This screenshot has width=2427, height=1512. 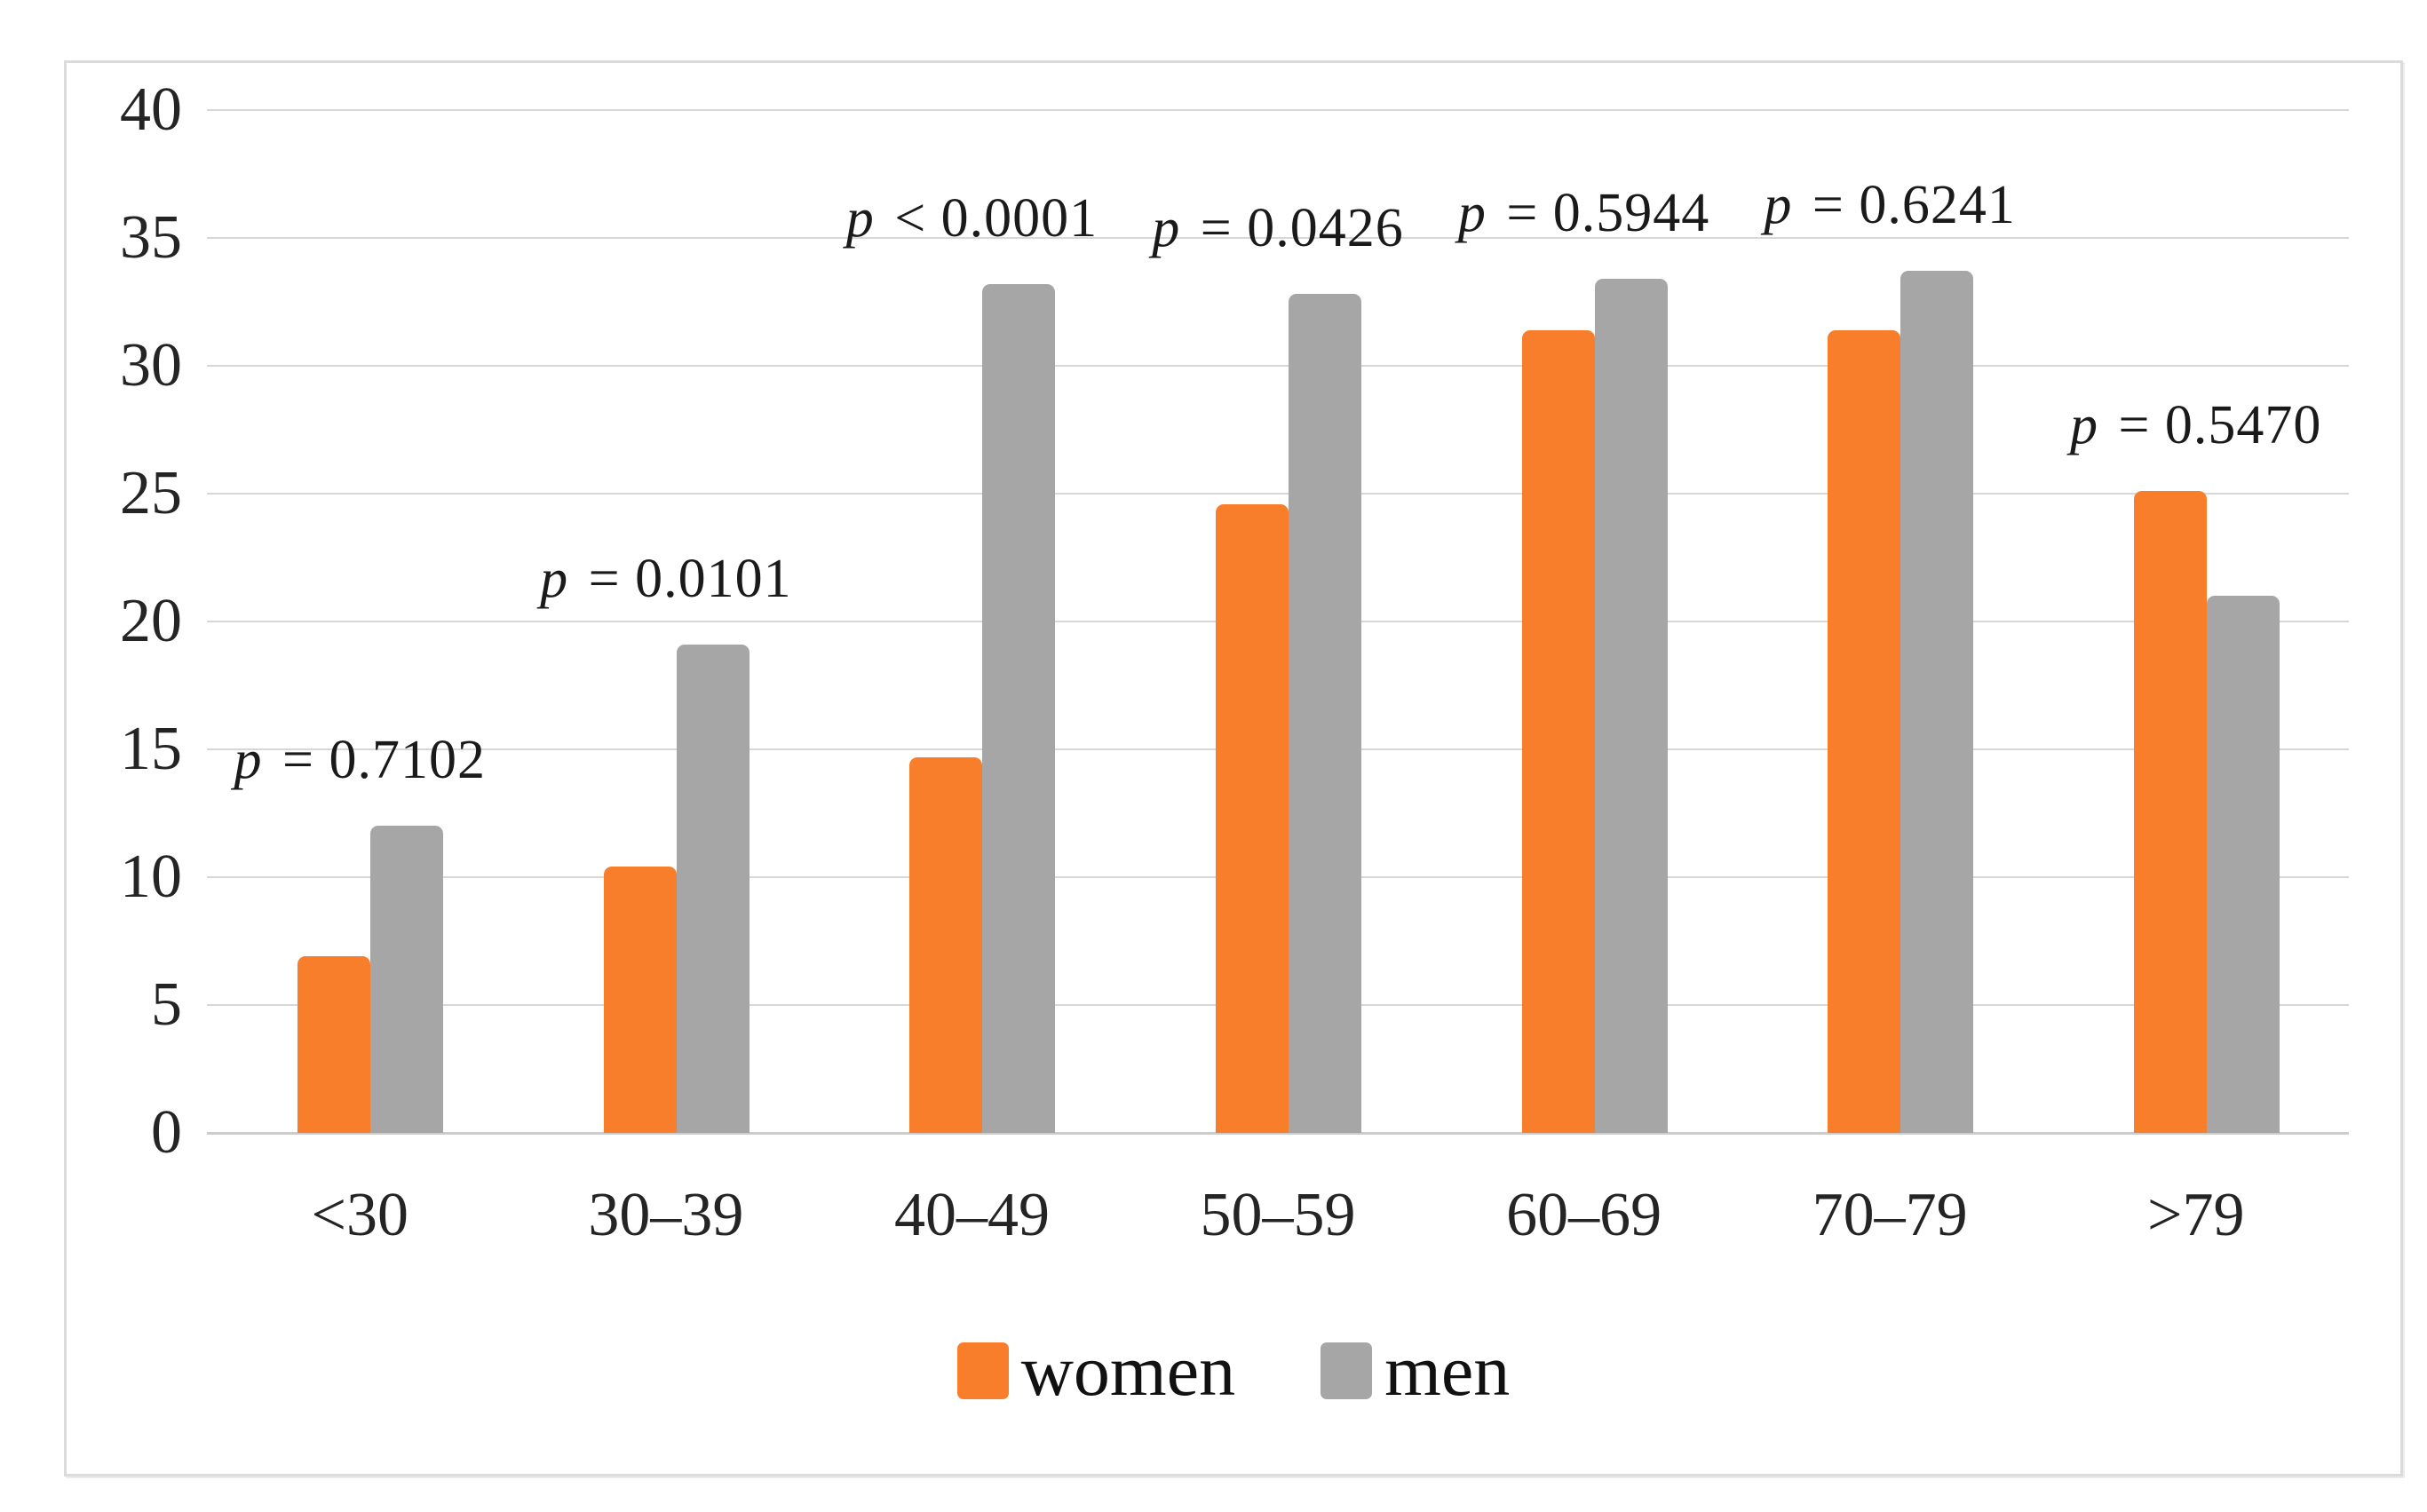 What do you see at coordinates (334, 1044) in the screenshot?
I see `bar-women-<30` at bounding box center [334, 1044].